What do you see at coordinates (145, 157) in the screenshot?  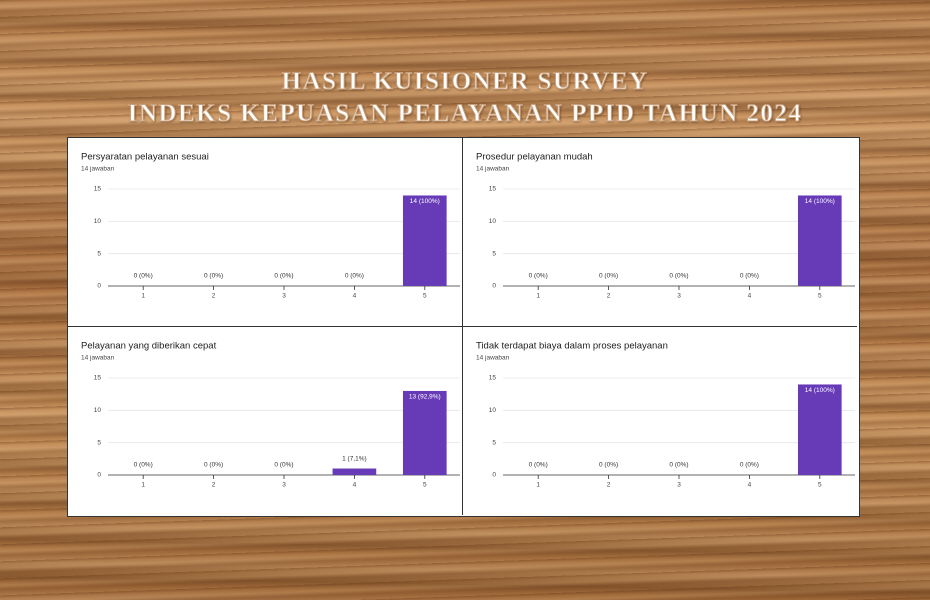 I see `chart-title: Persyaratan pelayanan sesuai` at bounding box center [145, 157].